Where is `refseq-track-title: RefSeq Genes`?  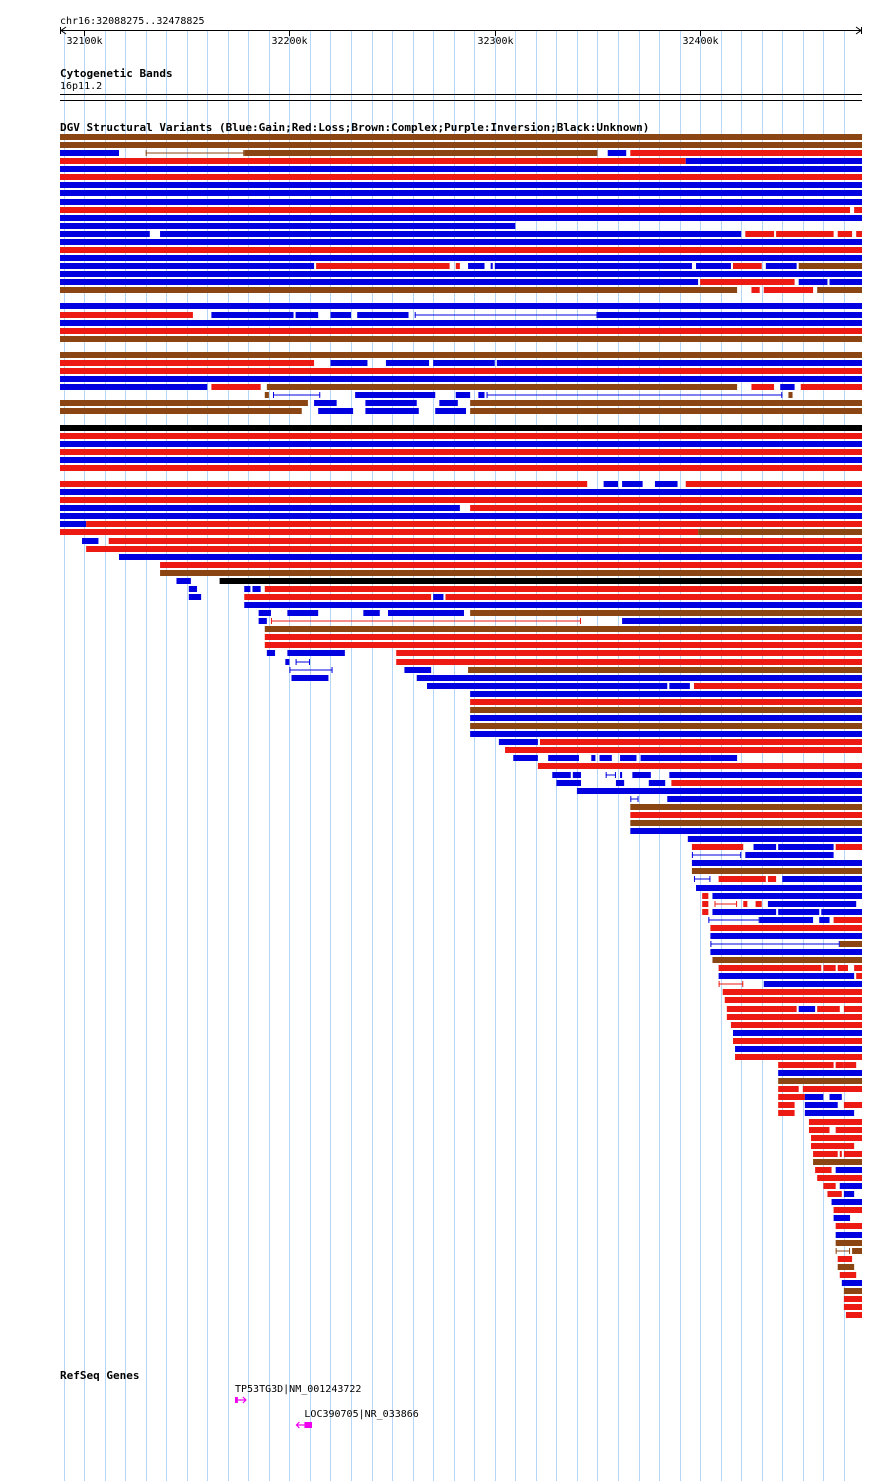
refseq-track-title: RefSeq Genes is located at coordinates (99, 1375).